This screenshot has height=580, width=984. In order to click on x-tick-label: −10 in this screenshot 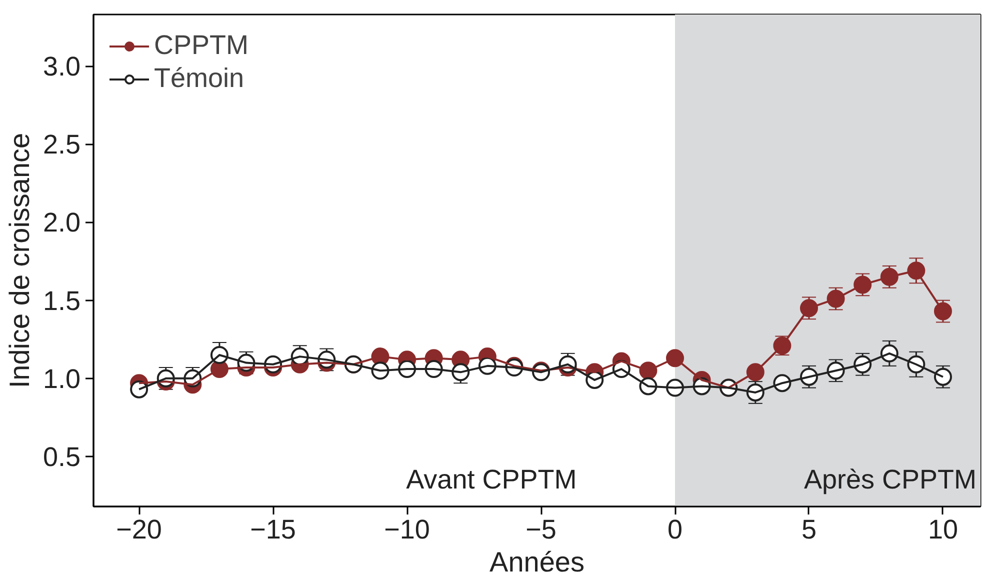, I will do `click(407, 529)`.